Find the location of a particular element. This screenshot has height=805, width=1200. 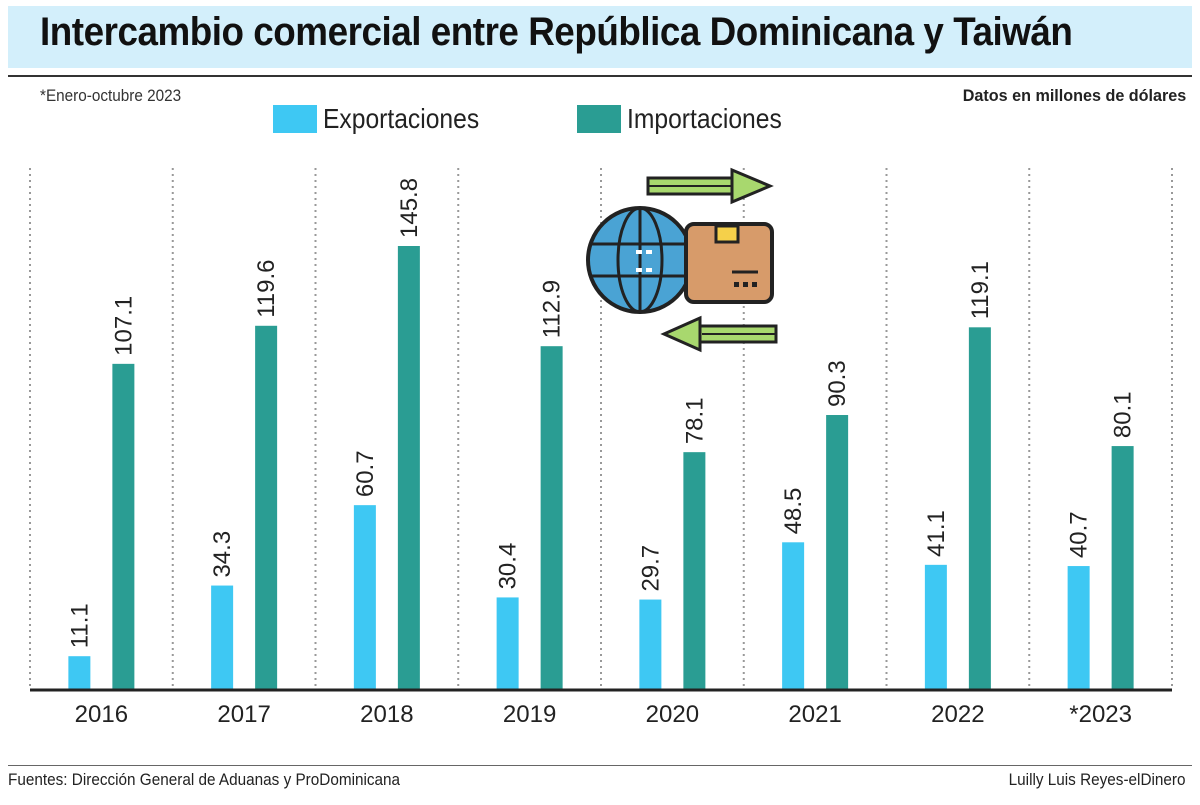

arrow-left-icon is located at coordinates (719, 334).